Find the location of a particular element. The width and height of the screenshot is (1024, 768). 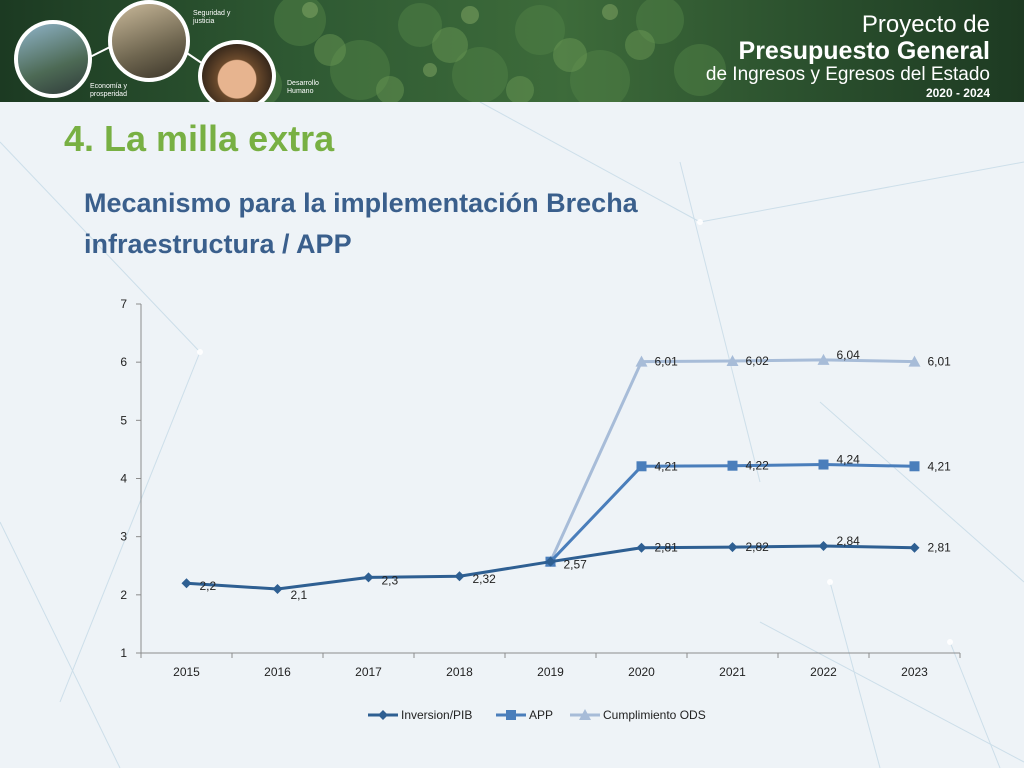

data-label-0-4: 2,57 is located at coordinates (576, 565).